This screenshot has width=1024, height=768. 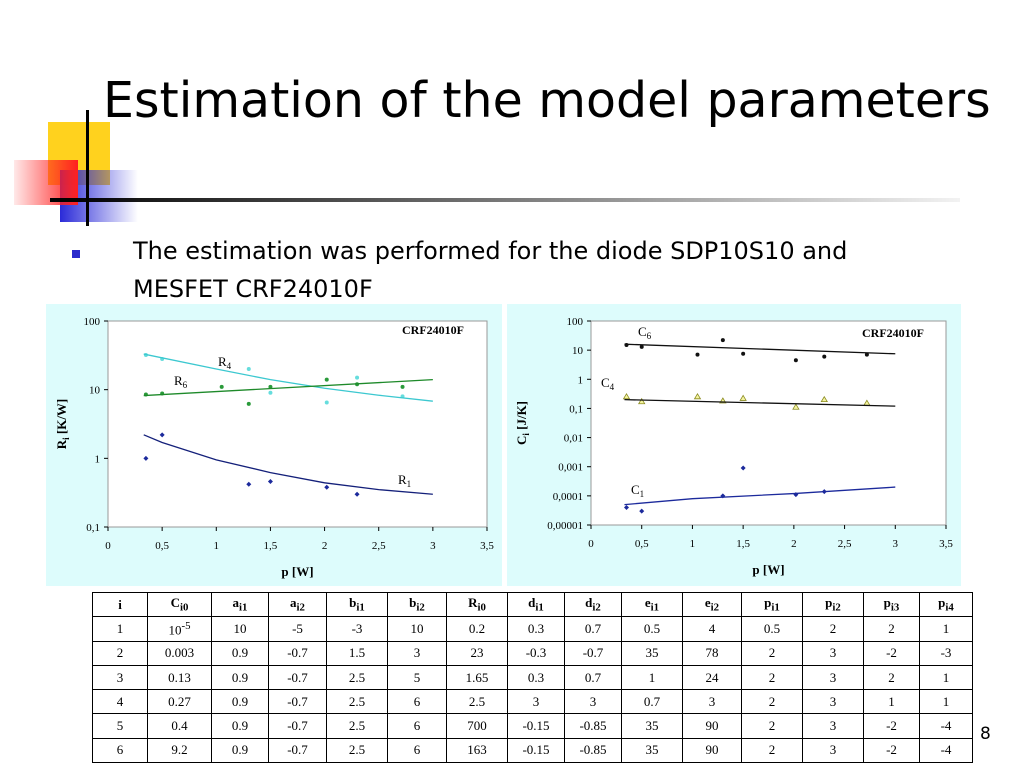 I want to click on table-cell: 6, so click(x=417, y=750).